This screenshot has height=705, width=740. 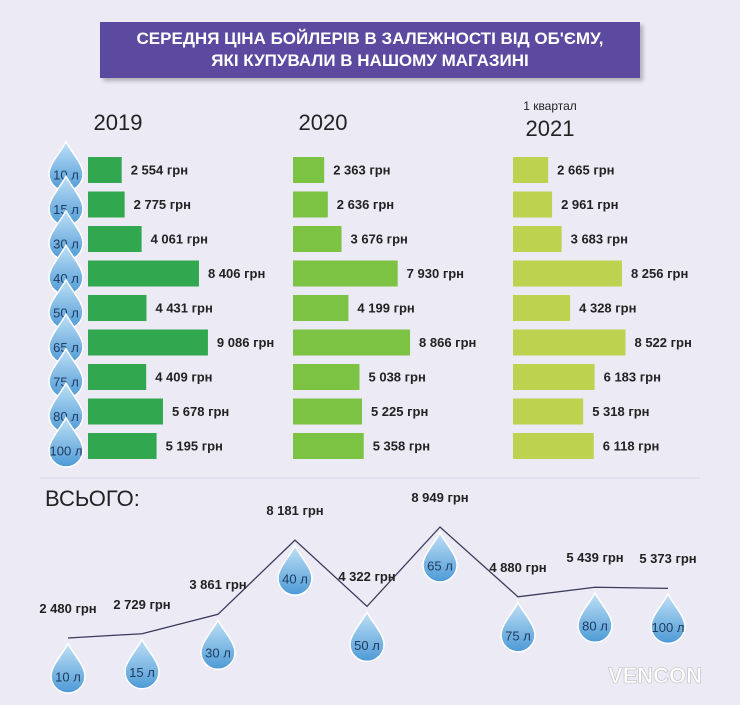 What do you see at coordinates (631, 445) in the screenshot?
I see `value-label: 6 118 грн` at bounding box center [631, 445].